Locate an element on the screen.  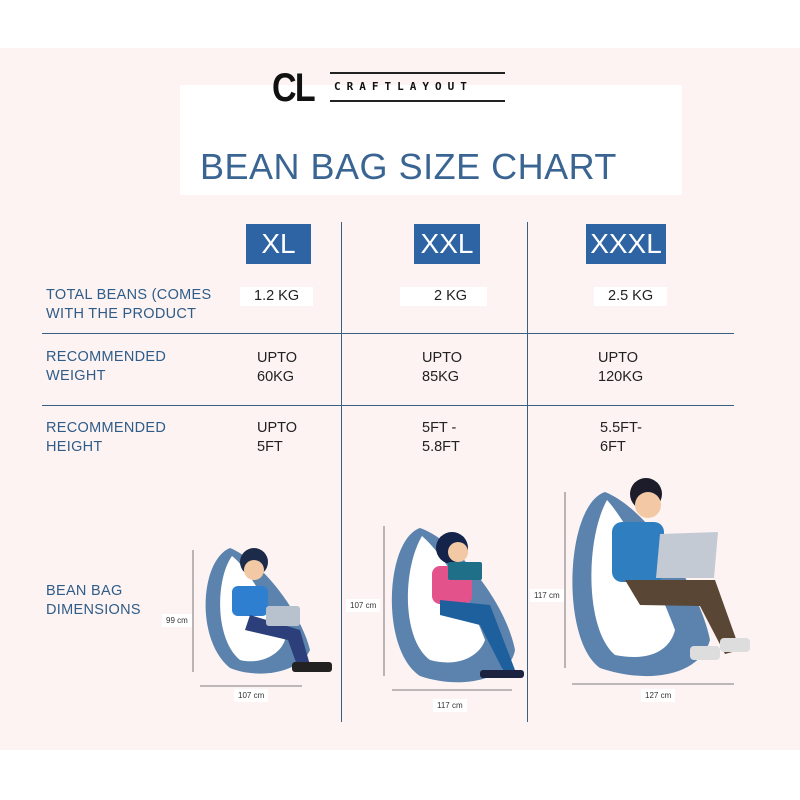
size-xl: XL is located at coordinates (278, 244).